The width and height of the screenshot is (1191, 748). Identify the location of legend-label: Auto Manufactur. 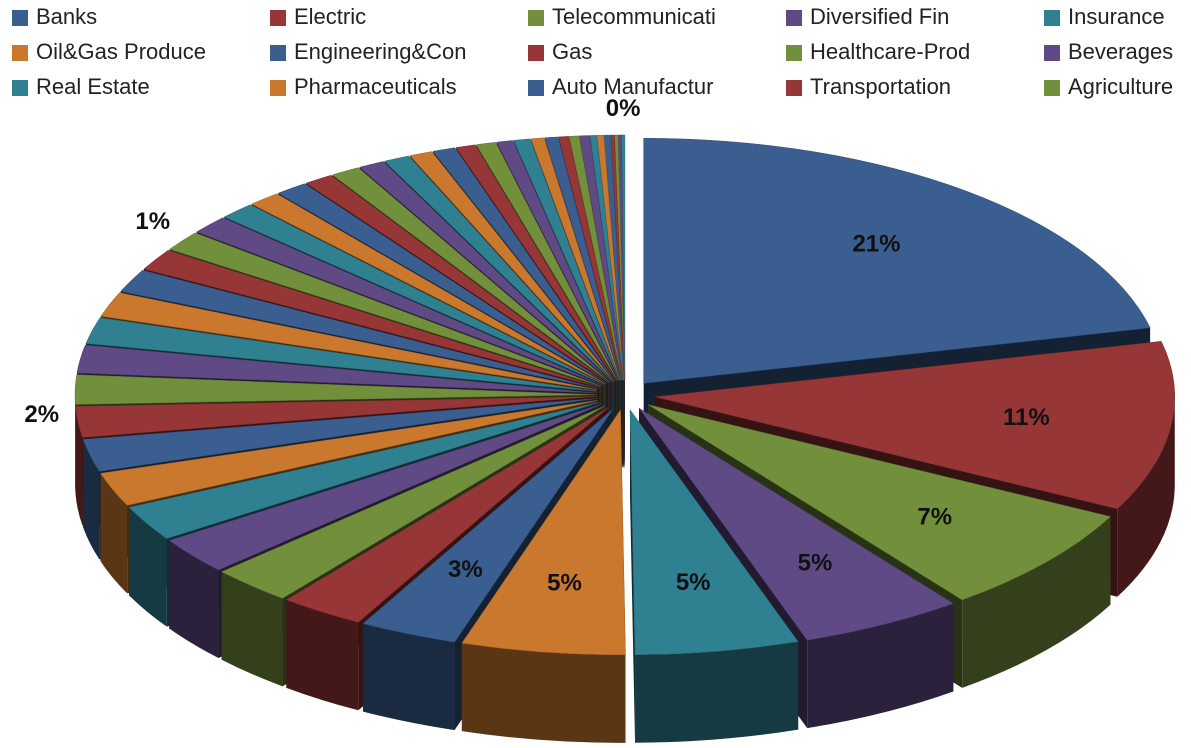
(632, 86).